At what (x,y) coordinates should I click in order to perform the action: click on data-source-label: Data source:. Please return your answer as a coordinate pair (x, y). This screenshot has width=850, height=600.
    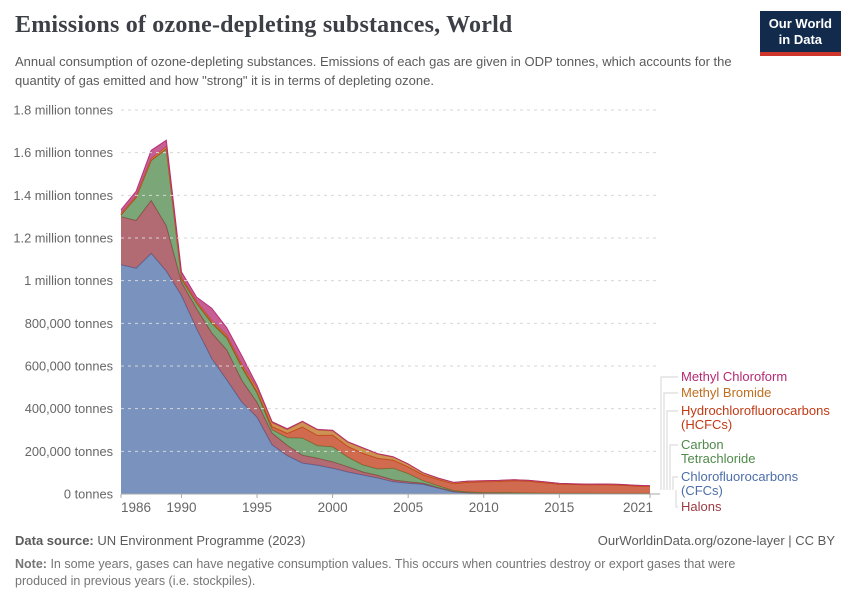
    Looking at the image, I should click on (54, 540).